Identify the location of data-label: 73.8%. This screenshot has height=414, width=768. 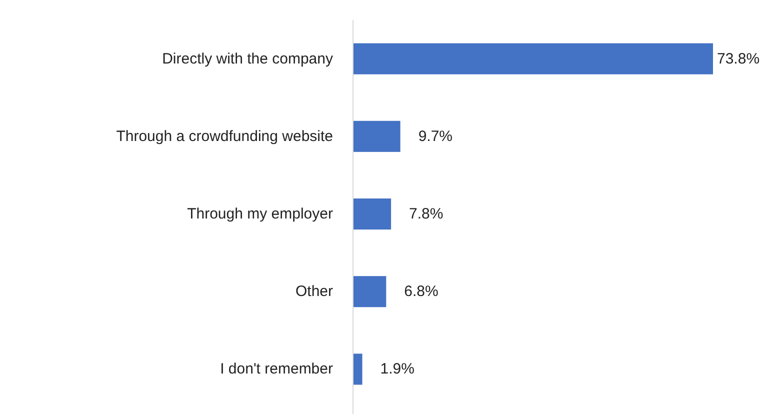
(738, 59).